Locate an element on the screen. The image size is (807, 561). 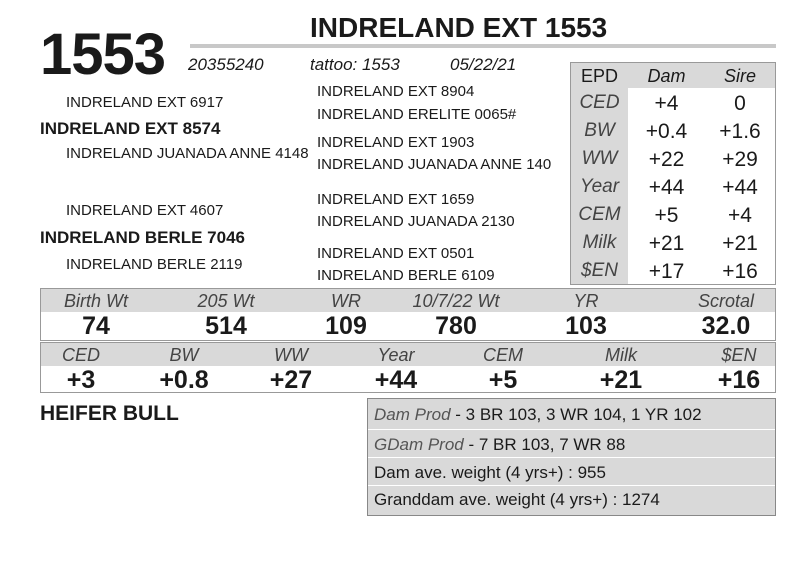
pedigree-name: INDRELAND EXT 4607 is located at coordinates (145, 210).